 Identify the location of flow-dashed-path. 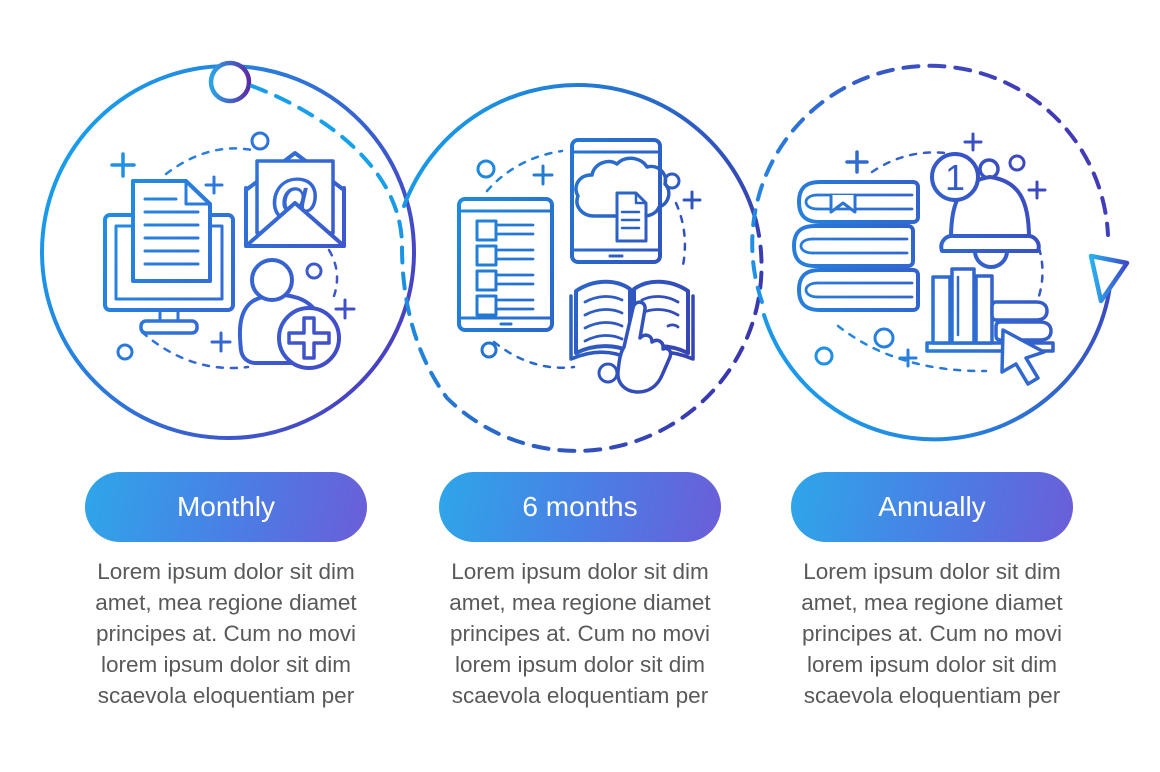
(930, 183).